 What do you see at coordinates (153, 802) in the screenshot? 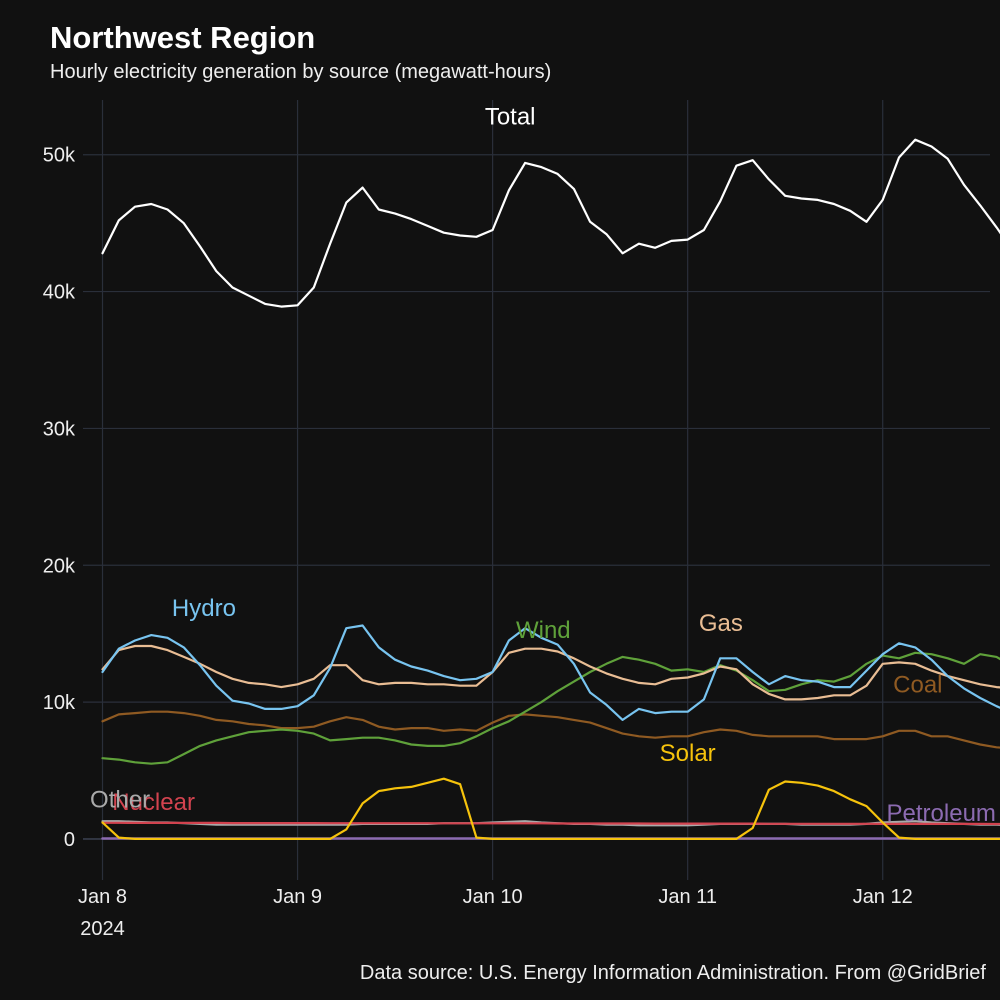
I see `series-label-nuclear: Nuclear` at bounding box center [153, 802].